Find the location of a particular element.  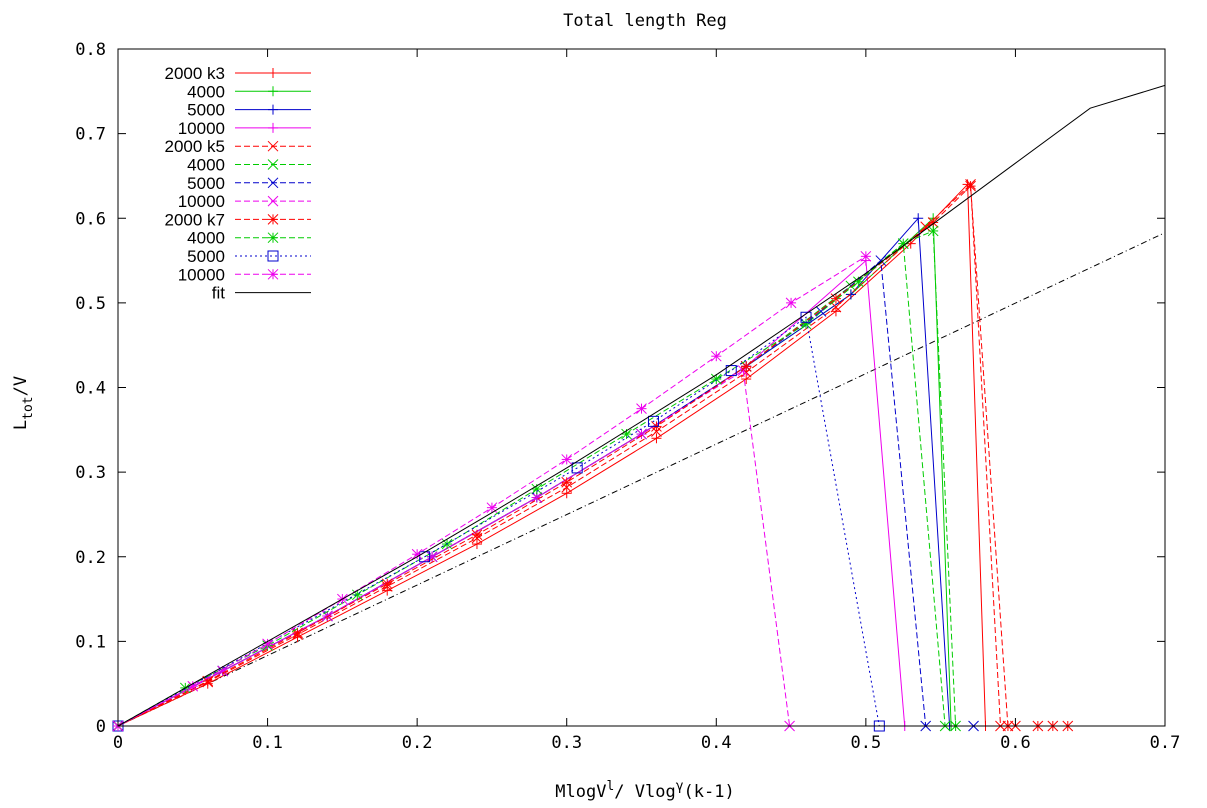

svg-text: Ltot/V is located at coordinates (23, 403).